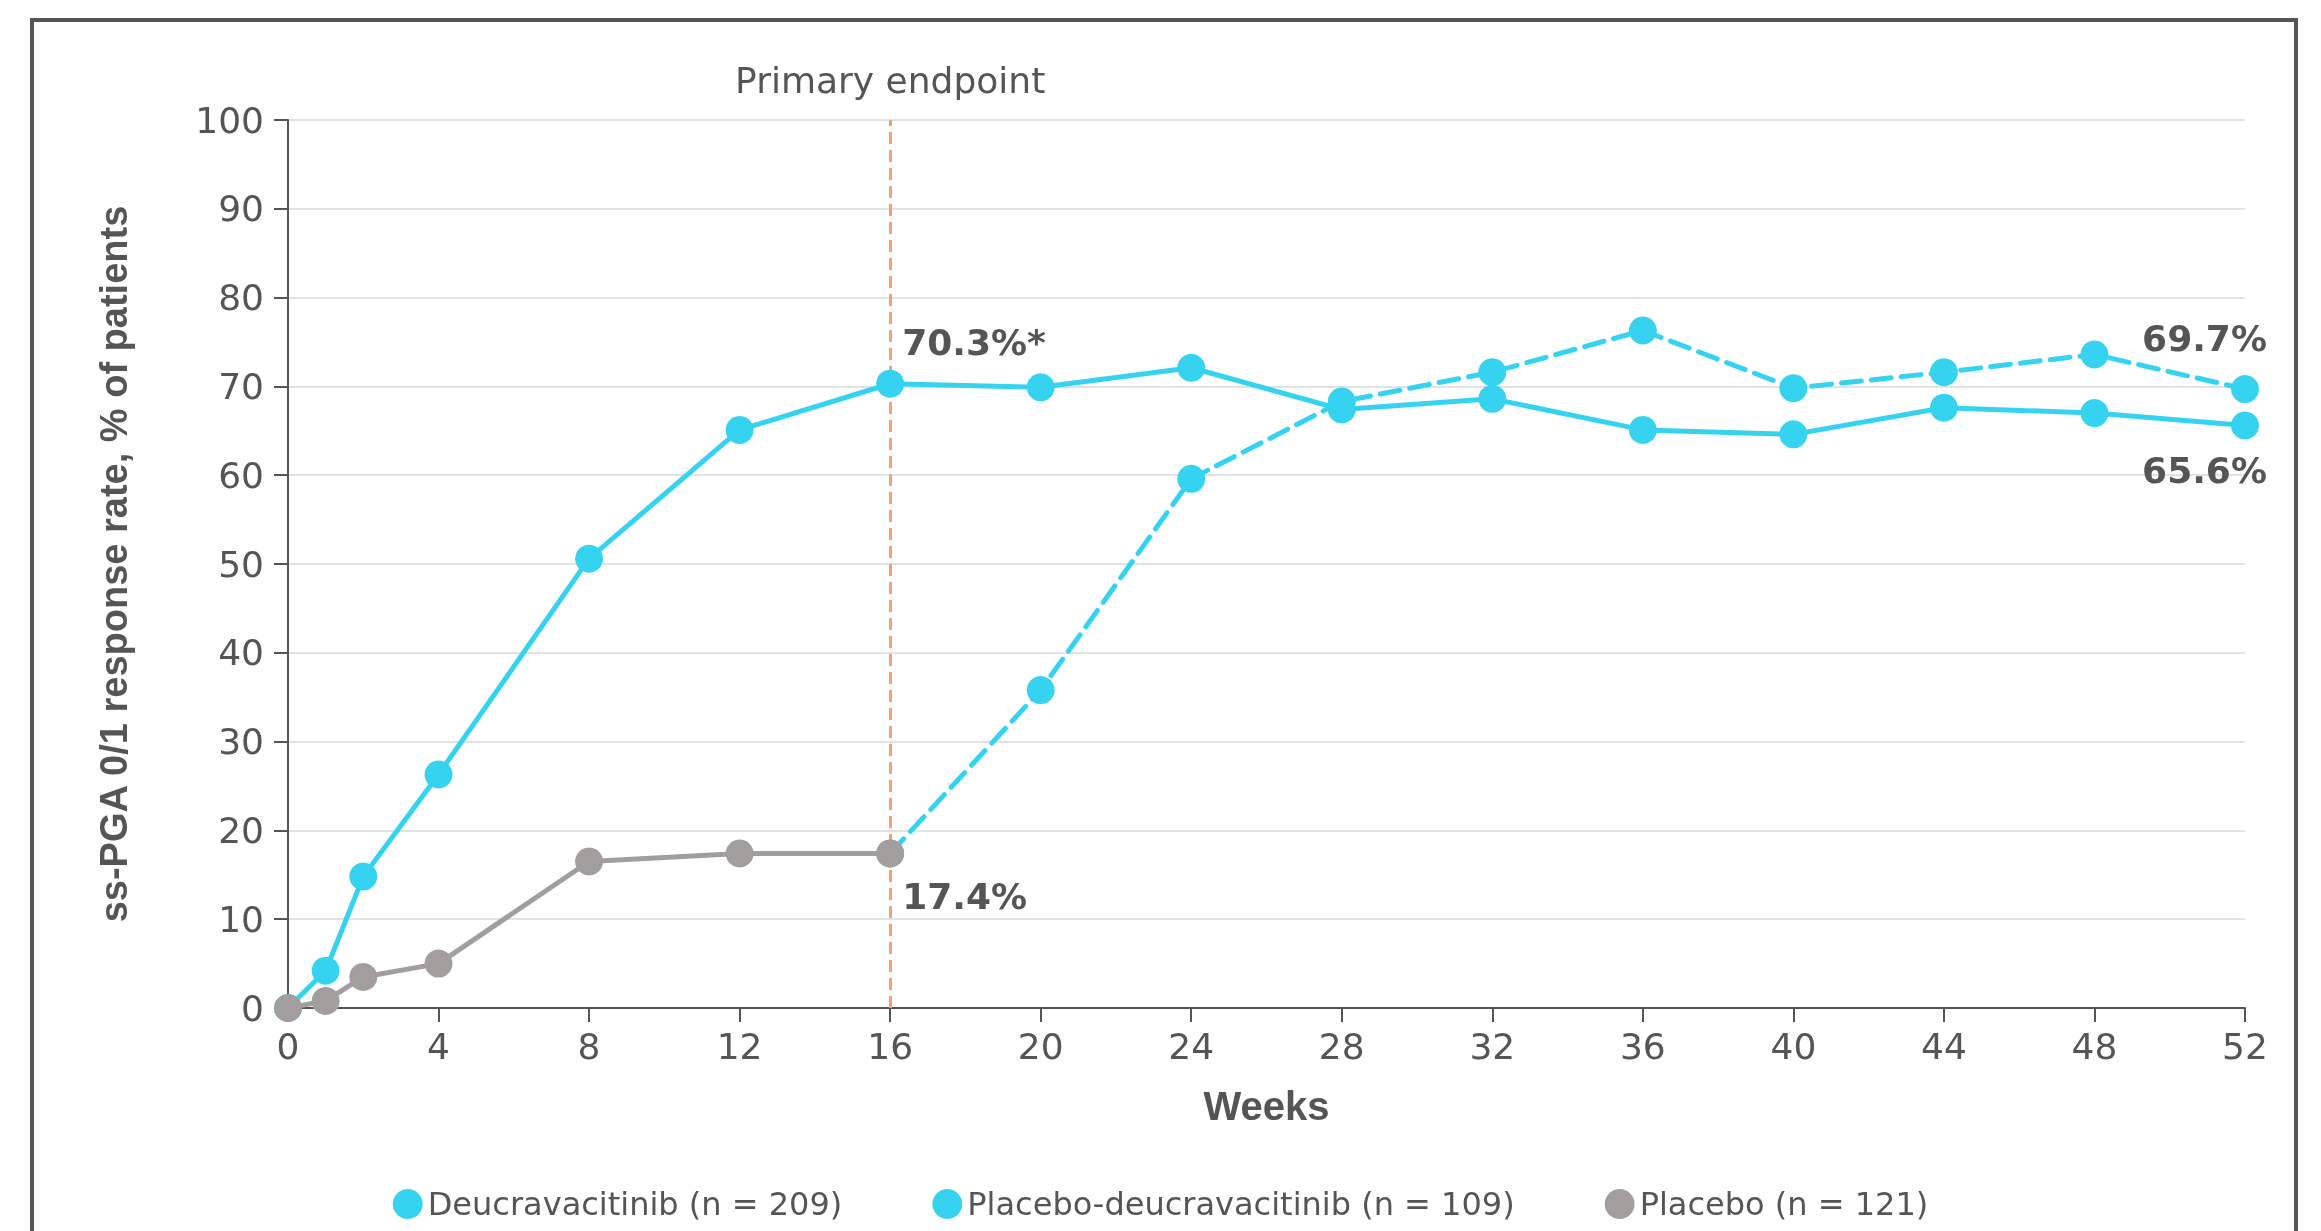 The height and width of the screenshot is (1231, 2321). What do you see at coordinates (890, 80) in the screenshot?
I see `ref-line-label: Primary endpoint` at bounding box center [890, 80].